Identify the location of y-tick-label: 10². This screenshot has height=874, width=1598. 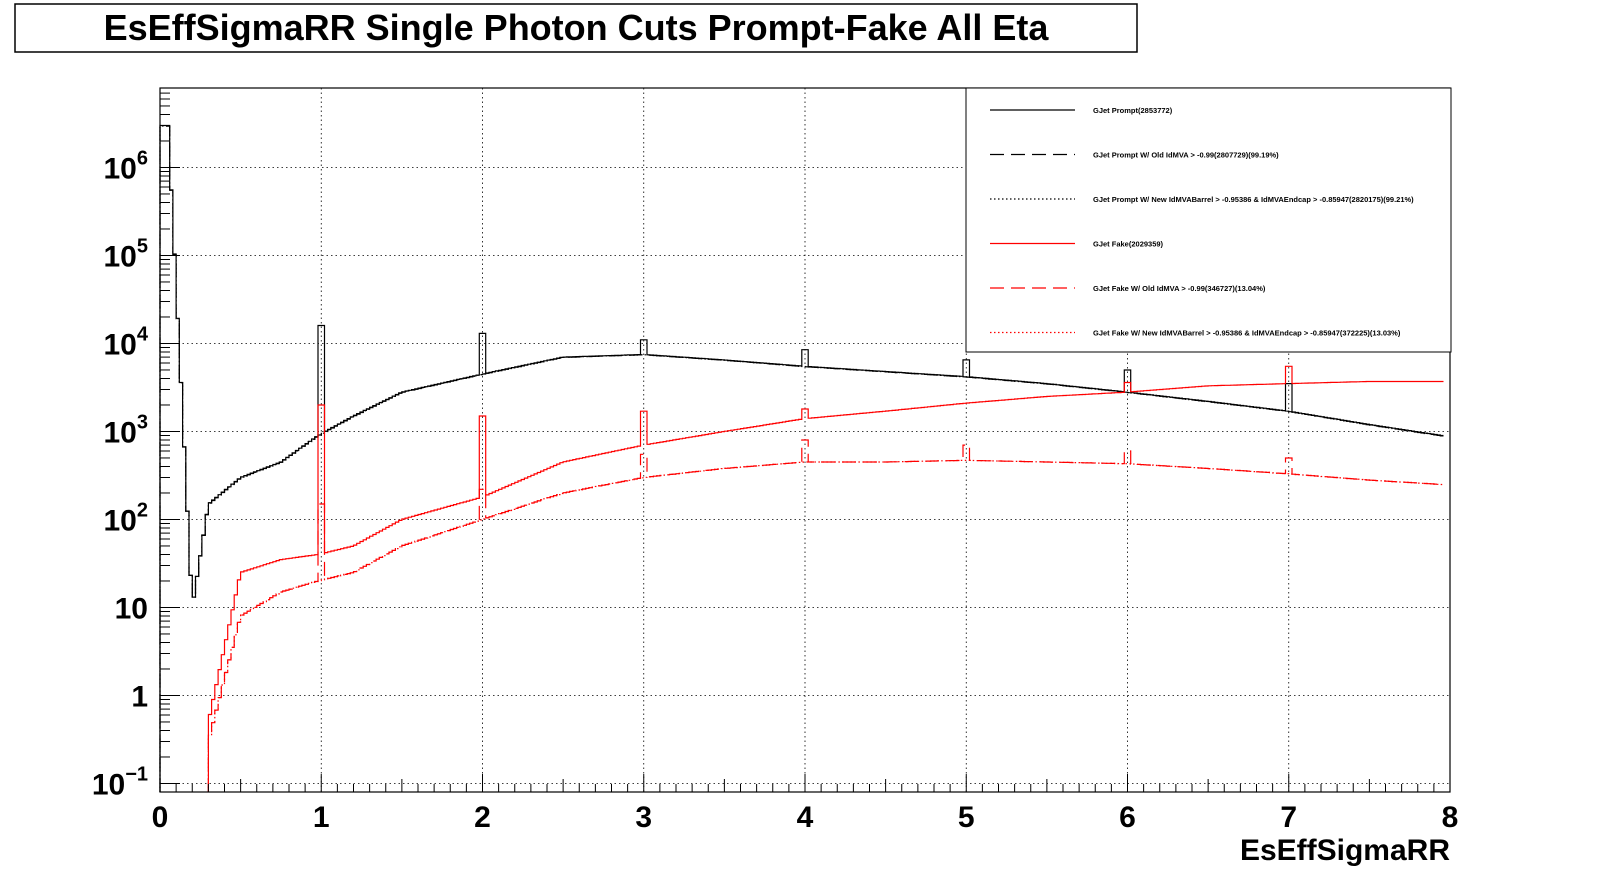
(126, 518).